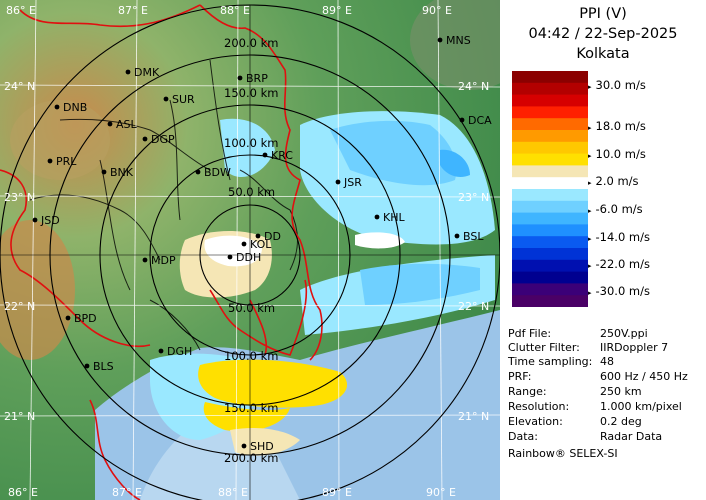  I want to click on info-row: Time sampling: 48, so click(561, 361).